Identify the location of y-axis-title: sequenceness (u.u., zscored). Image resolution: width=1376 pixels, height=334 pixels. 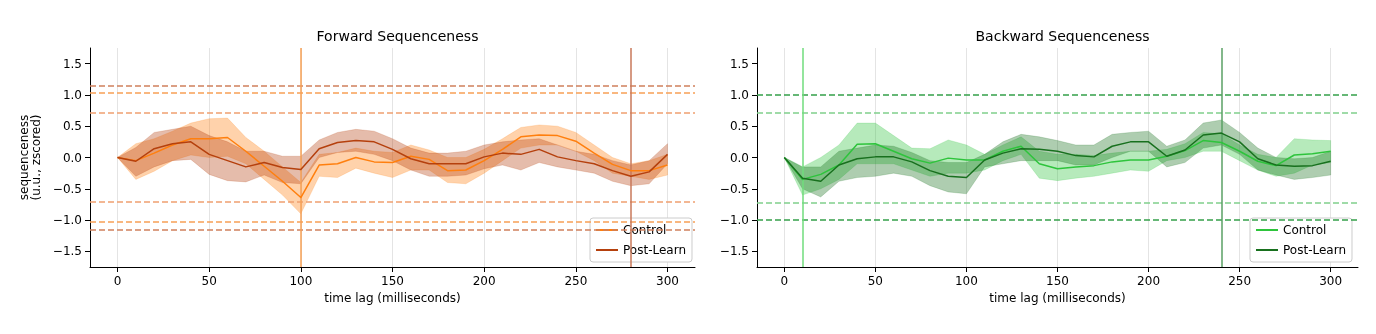
(29, 157).